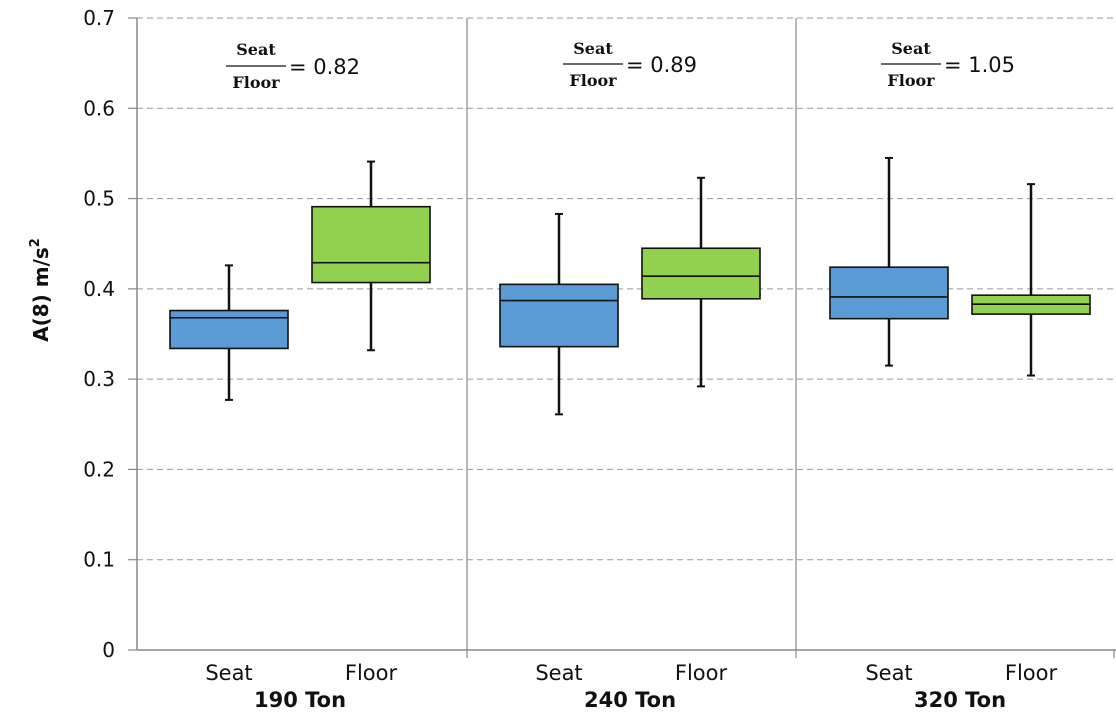  What do you see at coordinates (99, 379) in the screenshot?
I see `y-tick-label-3: 0.3` at bounding box center [99, 379].